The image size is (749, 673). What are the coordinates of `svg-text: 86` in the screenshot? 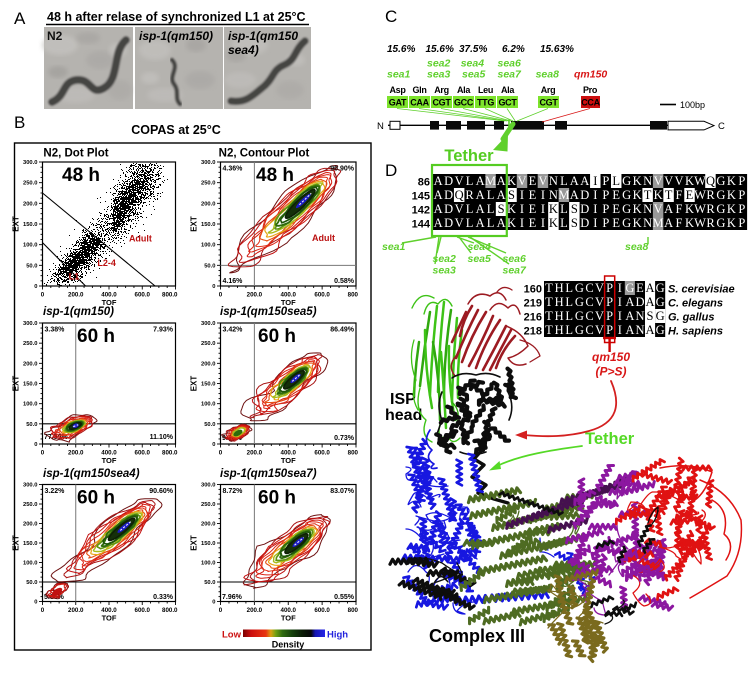 It's located at (424, 183).